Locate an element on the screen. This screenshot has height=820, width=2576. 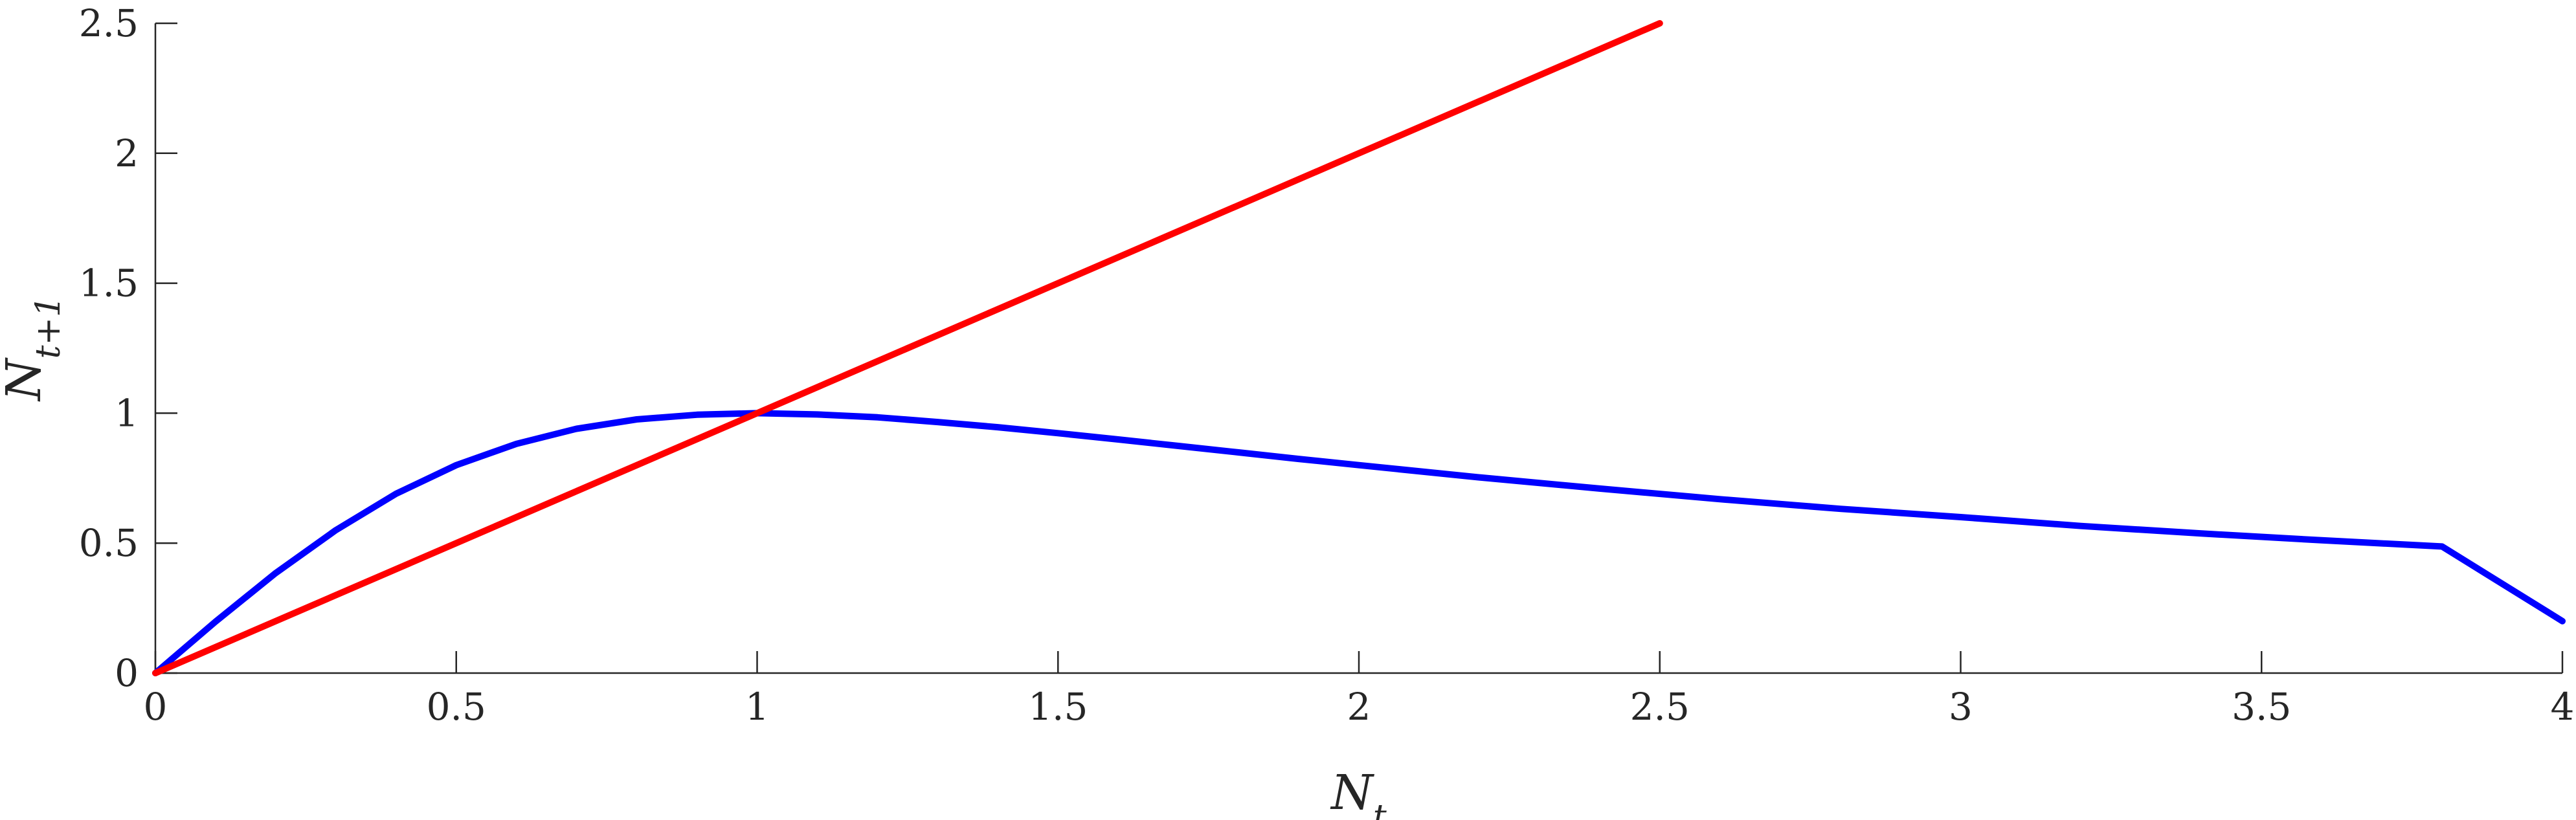
y-axis-title-subscript: t+1 is located at coordinates (48, 328).